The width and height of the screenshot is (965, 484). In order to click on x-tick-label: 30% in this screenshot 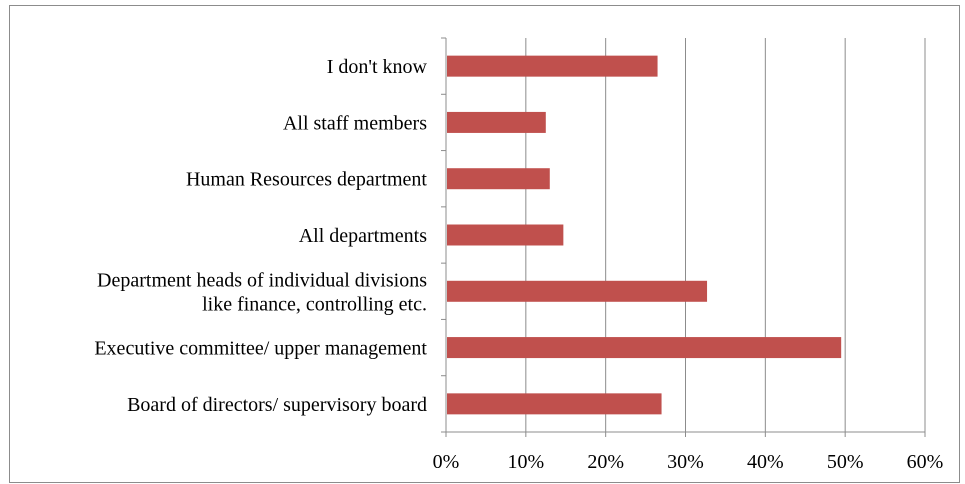, I will do `click(685, 462)`.